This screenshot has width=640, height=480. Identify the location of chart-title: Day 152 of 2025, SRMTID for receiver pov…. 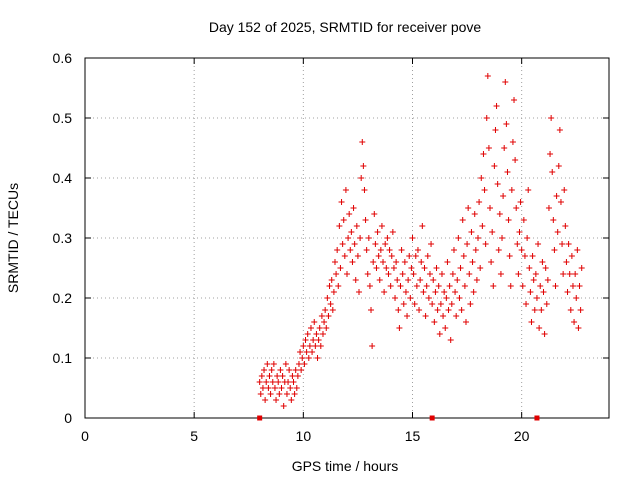
(345, 27).